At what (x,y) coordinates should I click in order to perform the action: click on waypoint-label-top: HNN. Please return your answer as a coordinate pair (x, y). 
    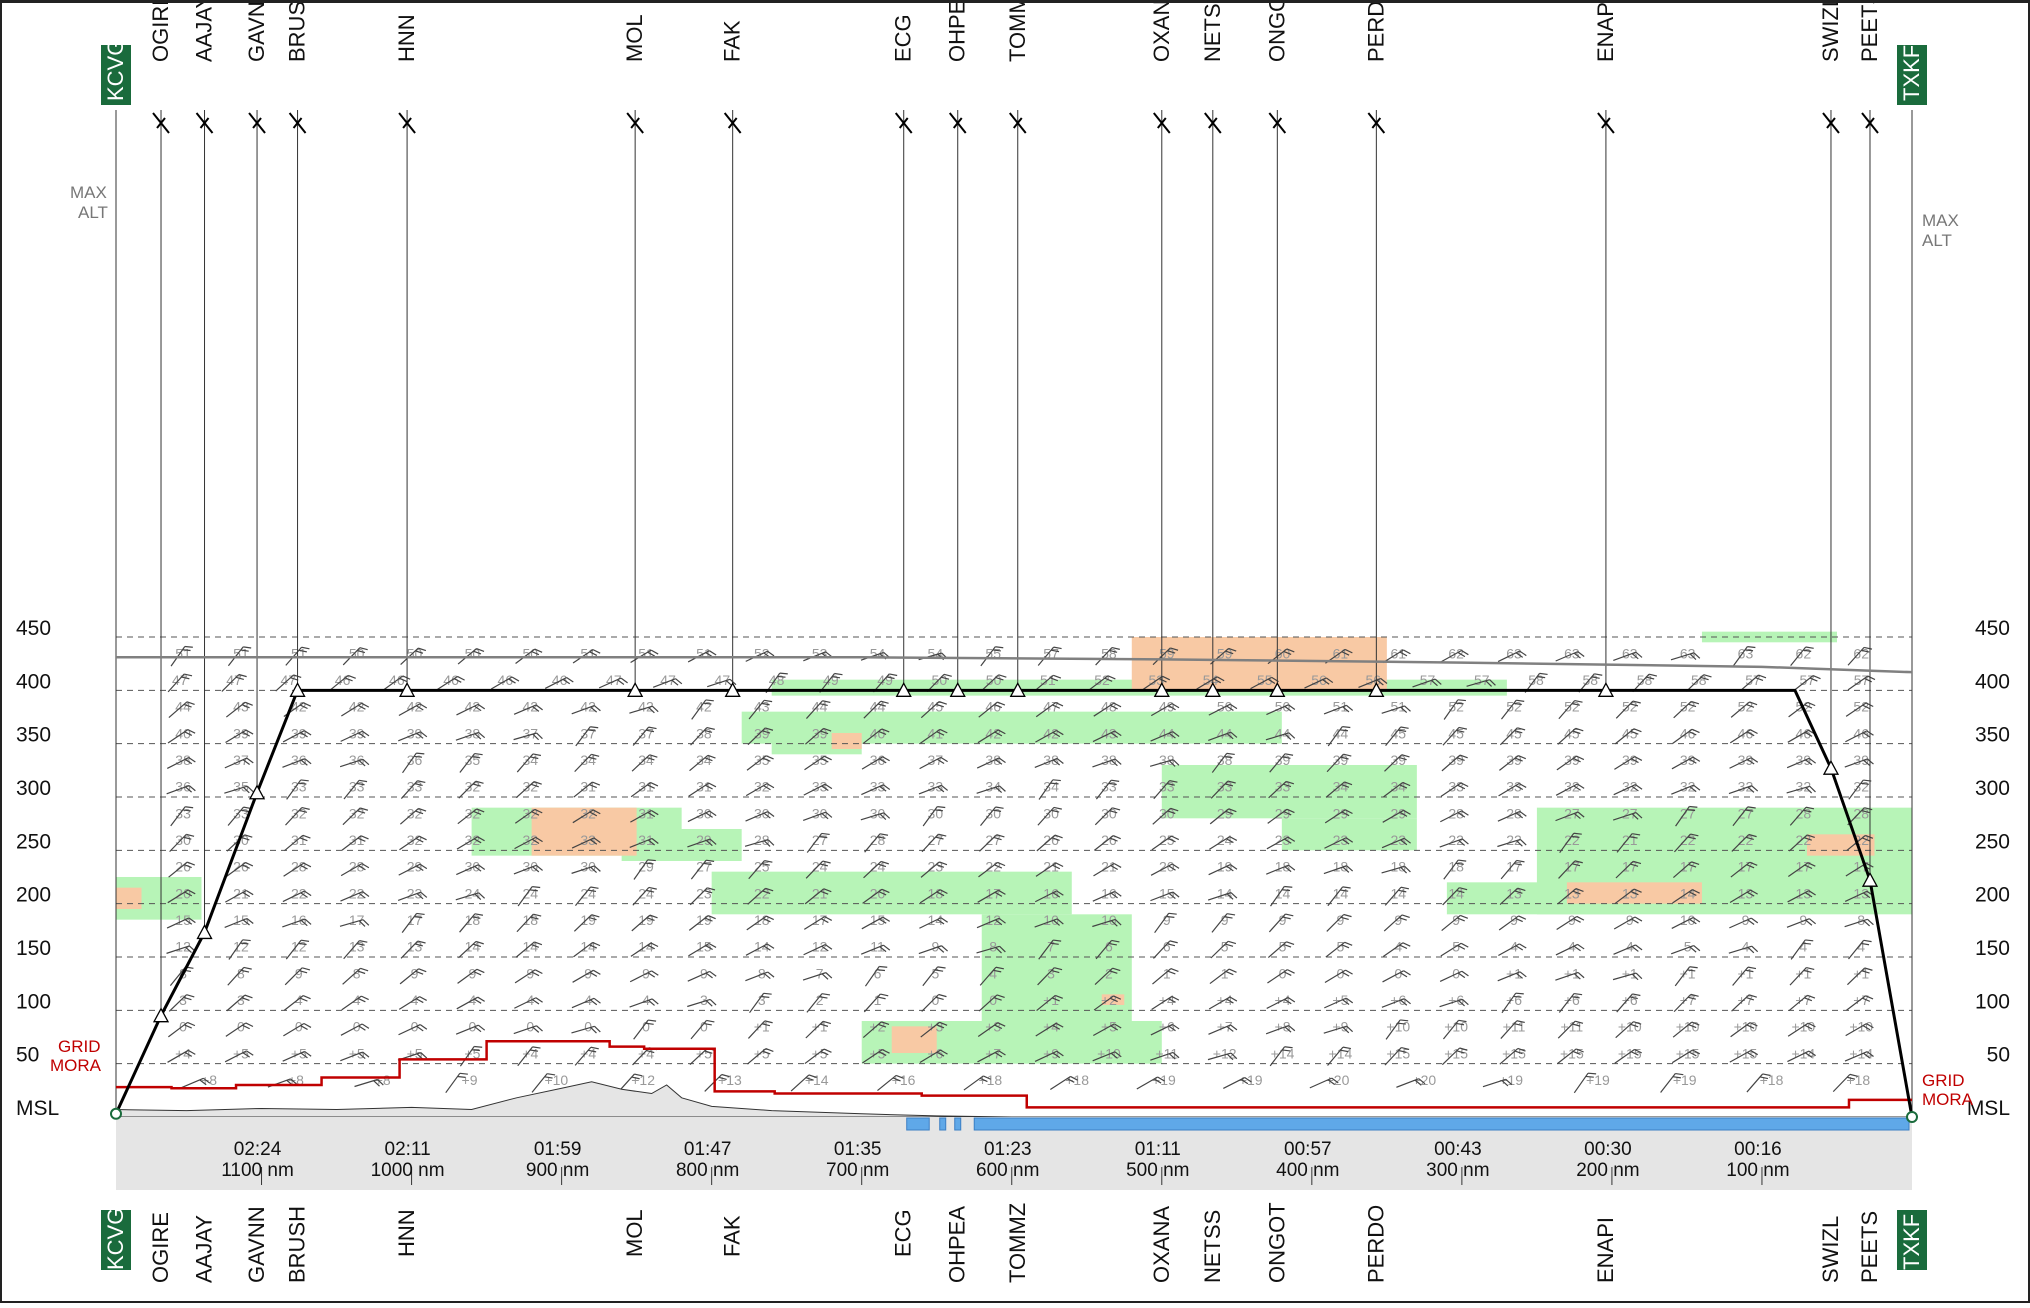
    Looking at the image, I should click on (406, 38).